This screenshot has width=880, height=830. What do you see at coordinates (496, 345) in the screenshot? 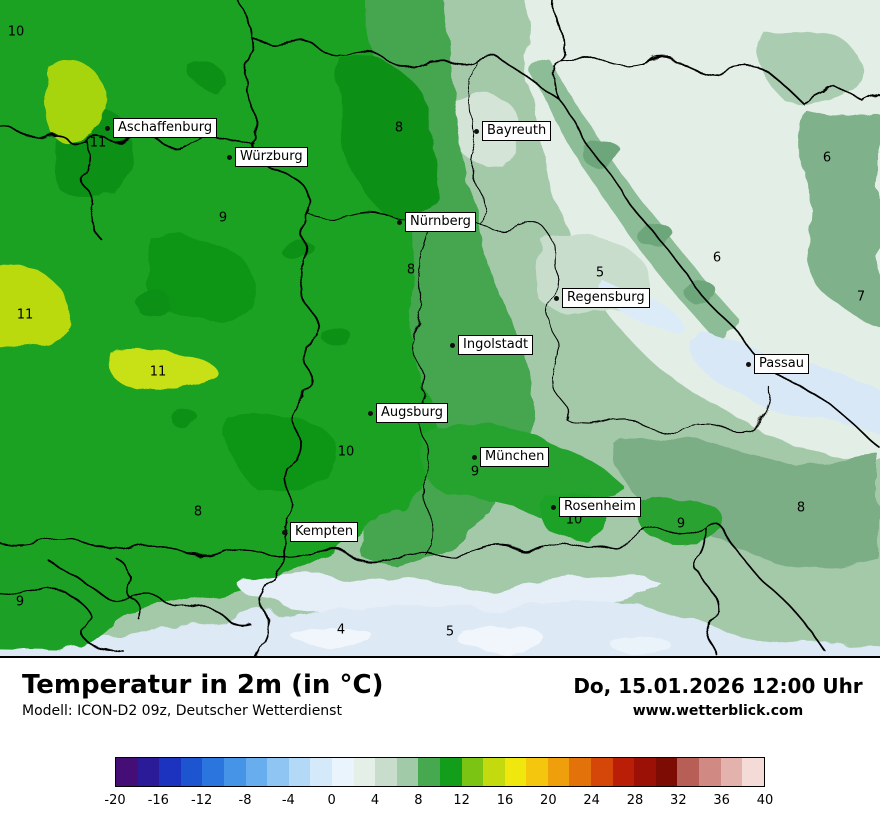
I see `city-label: Ingolstadt` at bounding box center [496, 345].